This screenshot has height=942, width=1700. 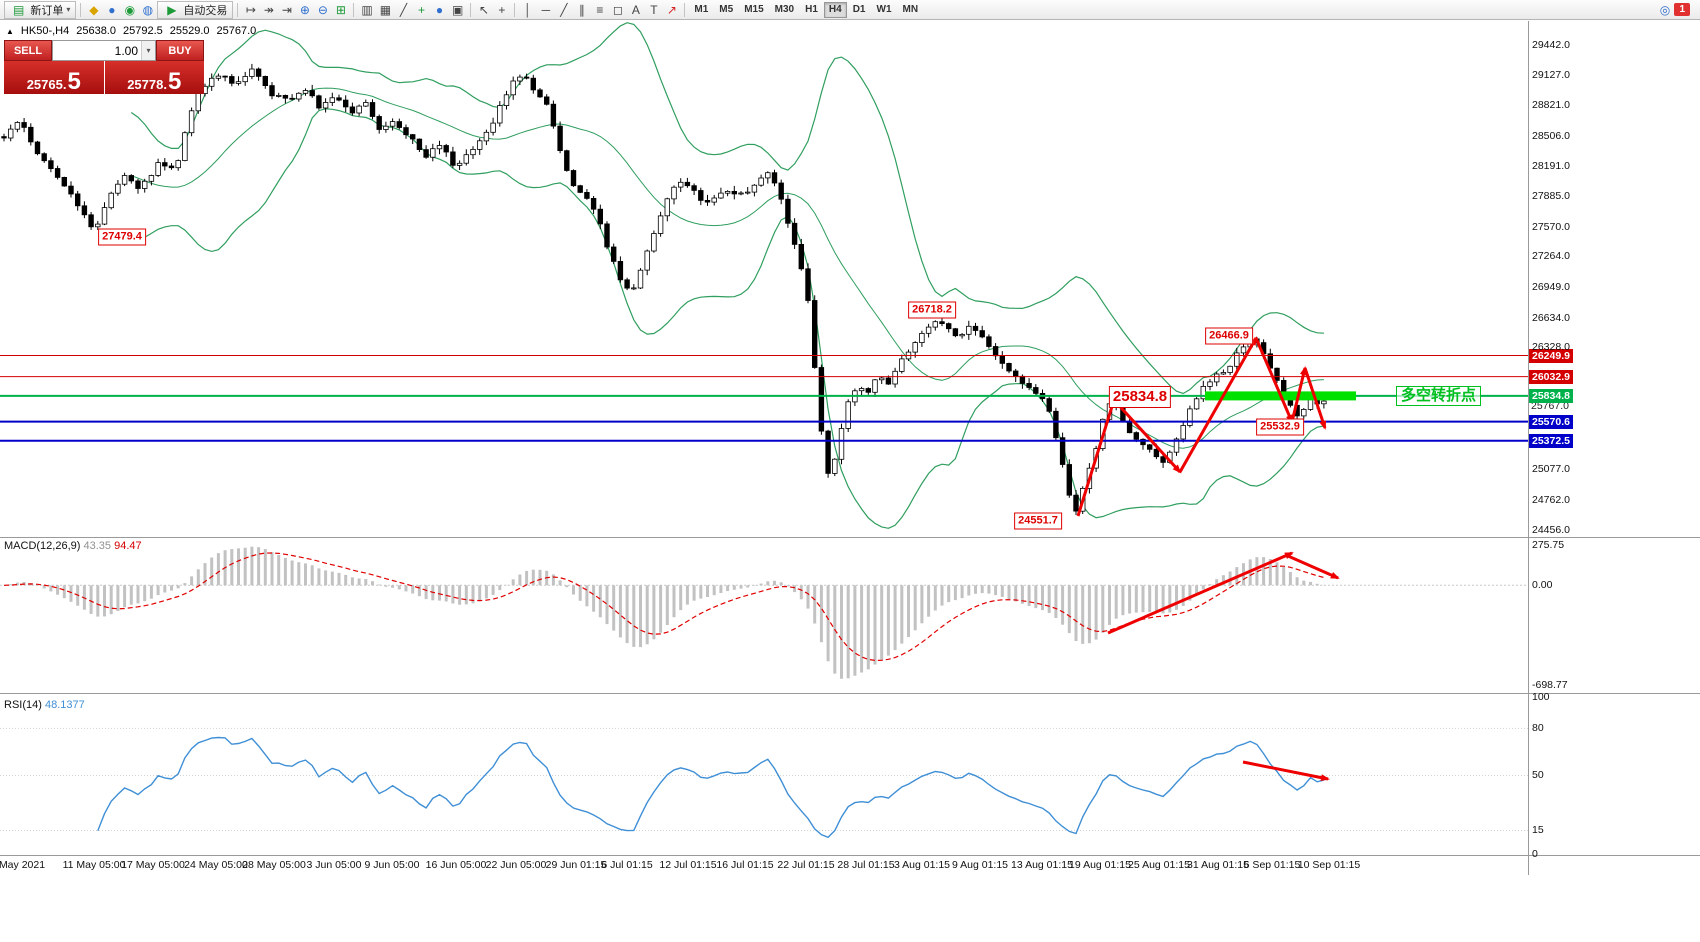 What do you see at coordinates (42, 546) in the screenshot?
I see `macd-name: MACD(12,26,9)` at bounding box center [42, 546].